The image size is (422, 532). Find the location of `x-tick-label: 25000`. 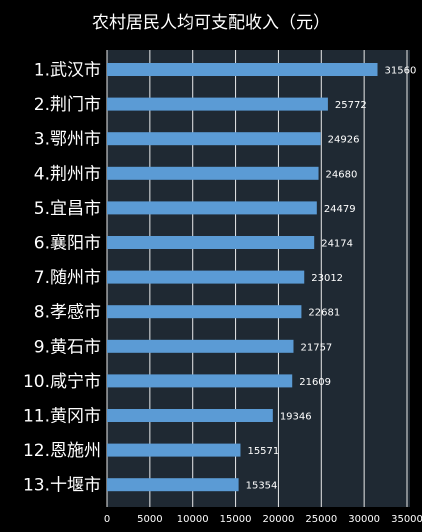

x-tick-label: 25000 is located at coordinates (321, 519).